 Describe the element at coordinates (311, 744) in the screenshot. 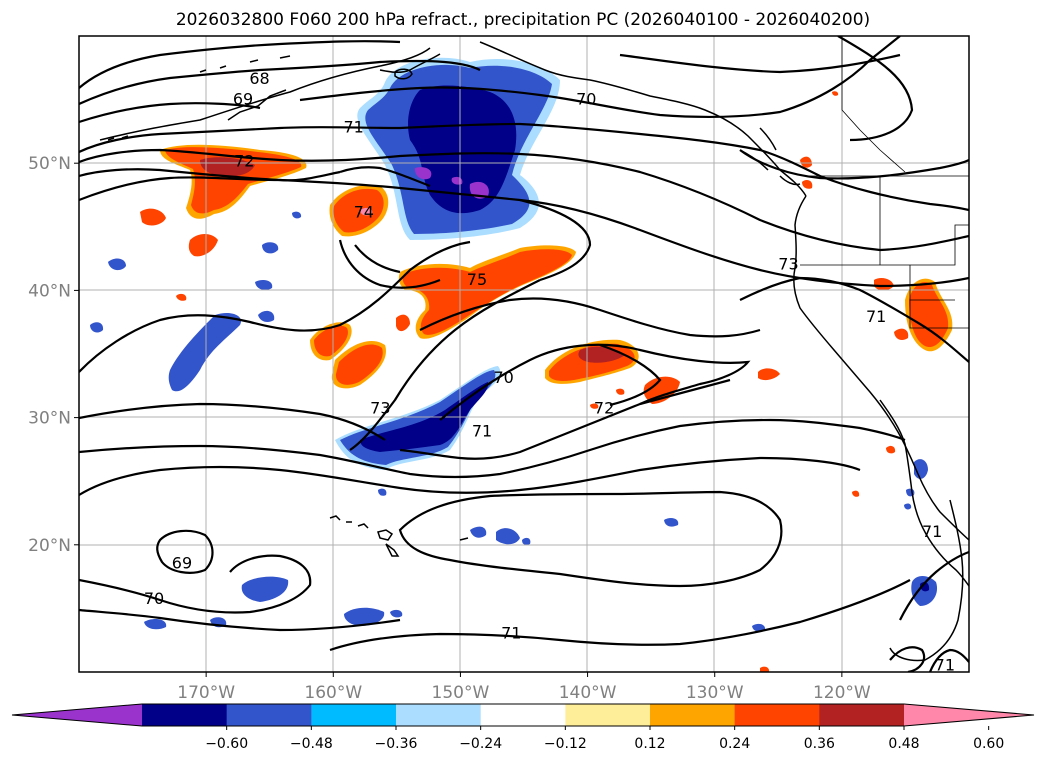

I see `colorbar-tick-label: −0.48` at that location.